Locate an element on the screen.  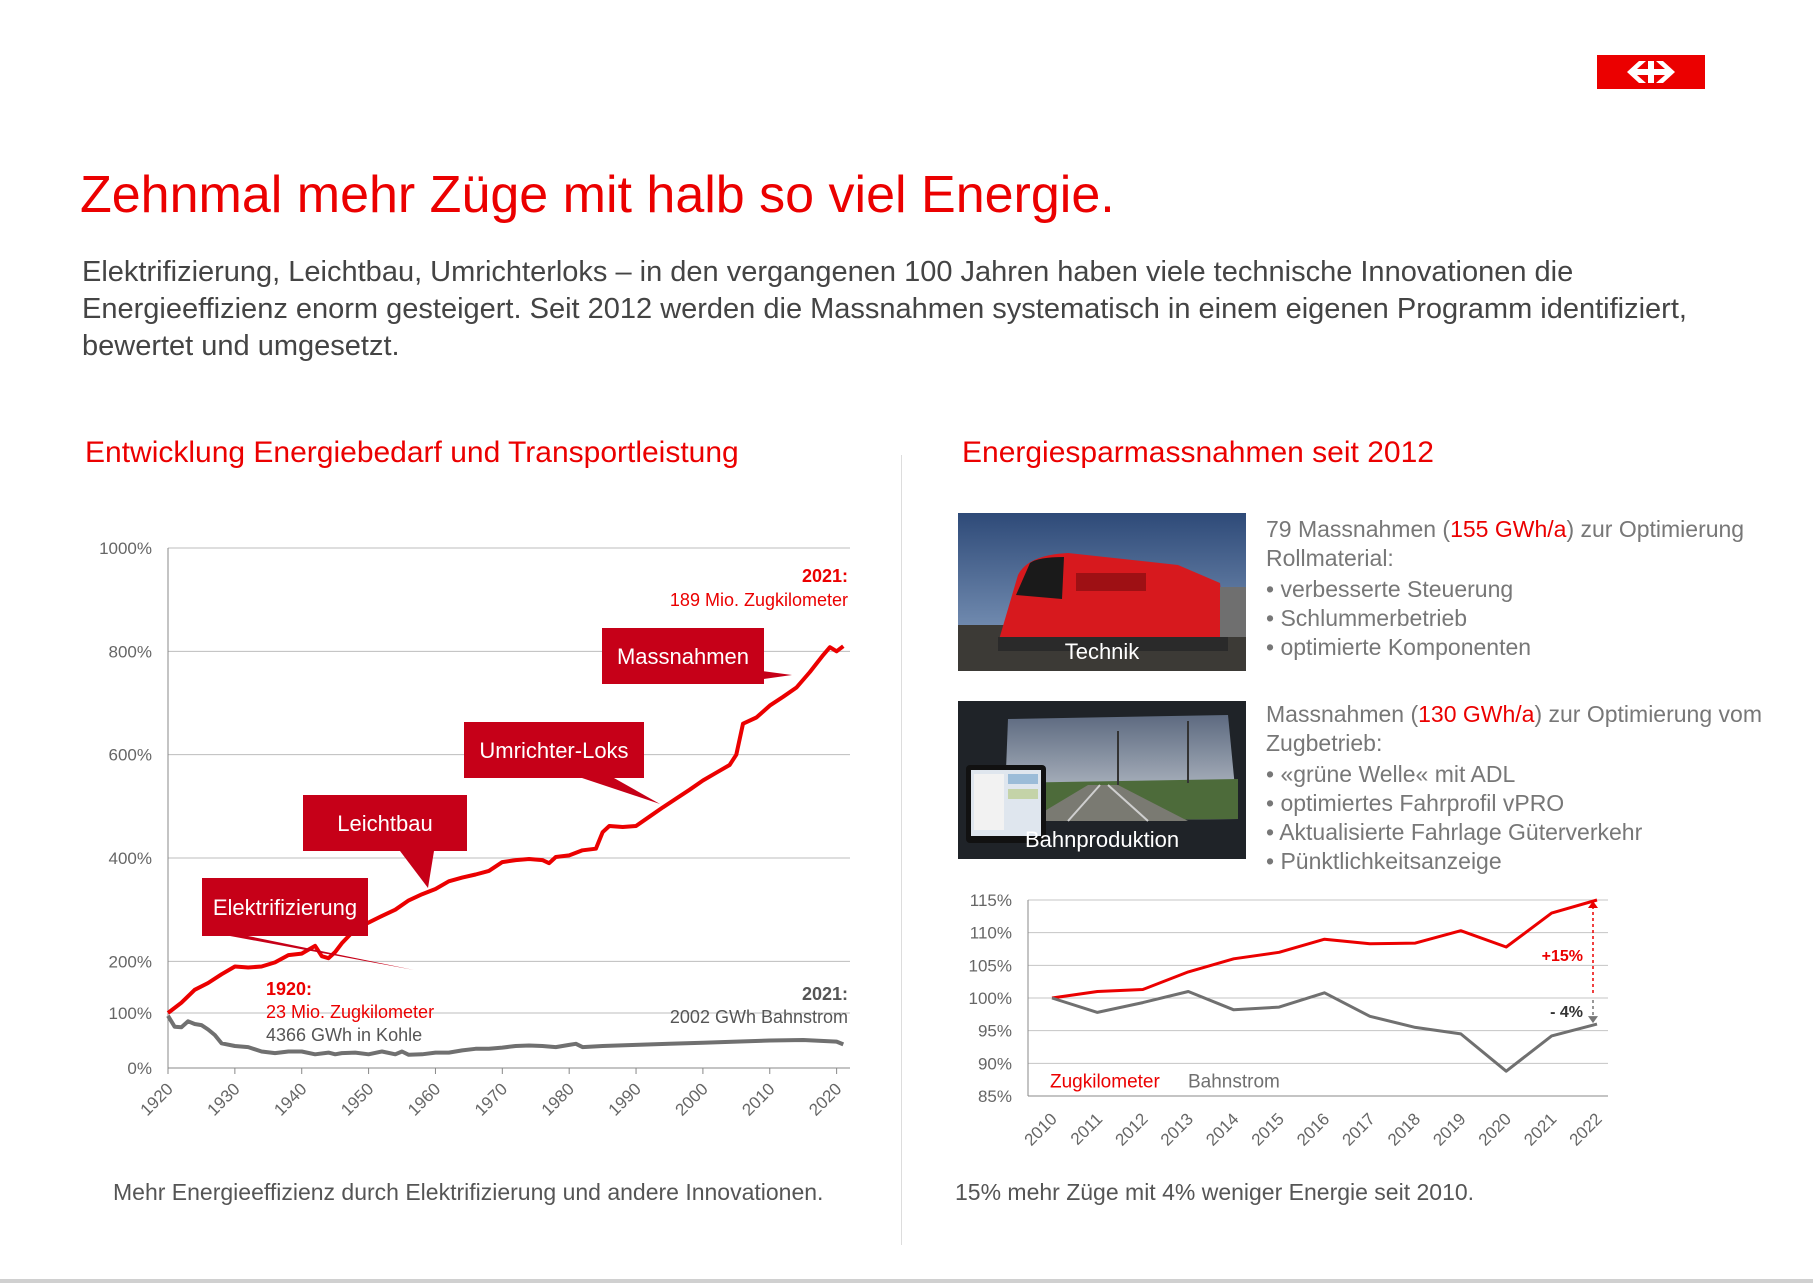
chart2-lines is located at coordinates (1324, 985).